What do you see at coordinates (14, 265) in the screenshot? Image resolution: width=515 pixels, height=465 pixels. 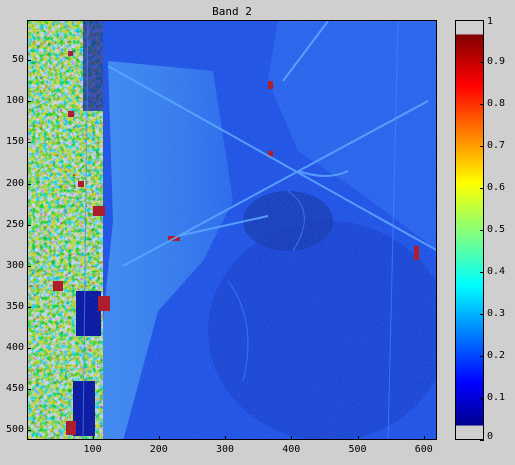 I see `y-tick-label: 300` at bounding box center [14, 265].